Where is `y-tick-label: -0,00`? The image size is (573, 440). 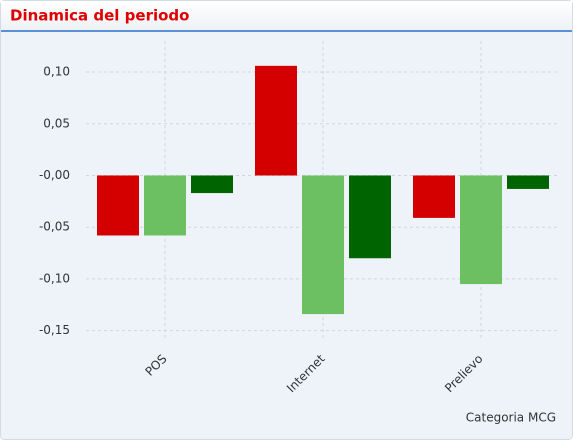
y-tick-label: -0,00 is located at coordinates (54, 175).